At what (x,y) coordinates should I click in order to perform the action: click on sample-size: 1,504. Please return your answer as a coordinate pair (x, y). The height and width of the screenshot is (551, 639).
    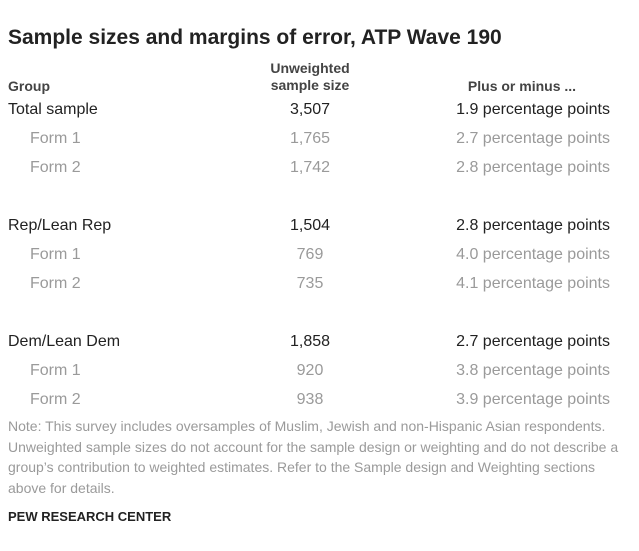
    Looking at the image, I should click on (310, 225).